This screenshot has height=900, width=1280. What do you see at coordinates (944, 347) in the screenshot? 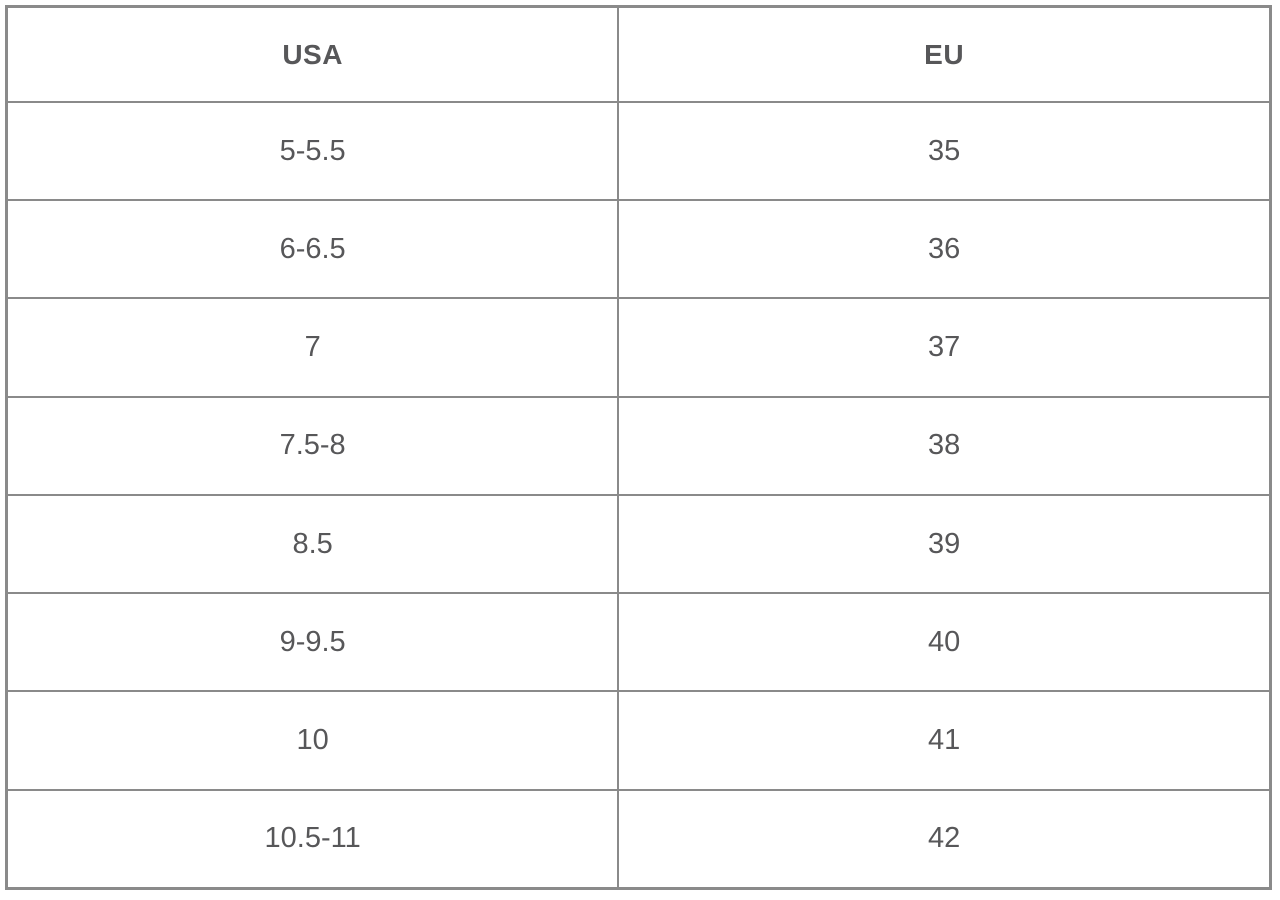
I see `table-cell-eu: 37` at bounding box center [944, 347].